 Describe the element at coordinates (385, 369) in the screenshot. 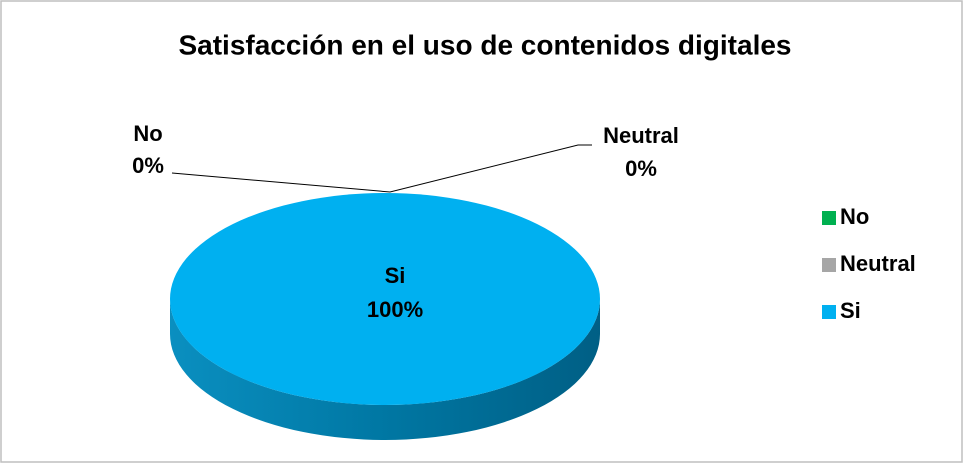

I see `pie-side` at that location.